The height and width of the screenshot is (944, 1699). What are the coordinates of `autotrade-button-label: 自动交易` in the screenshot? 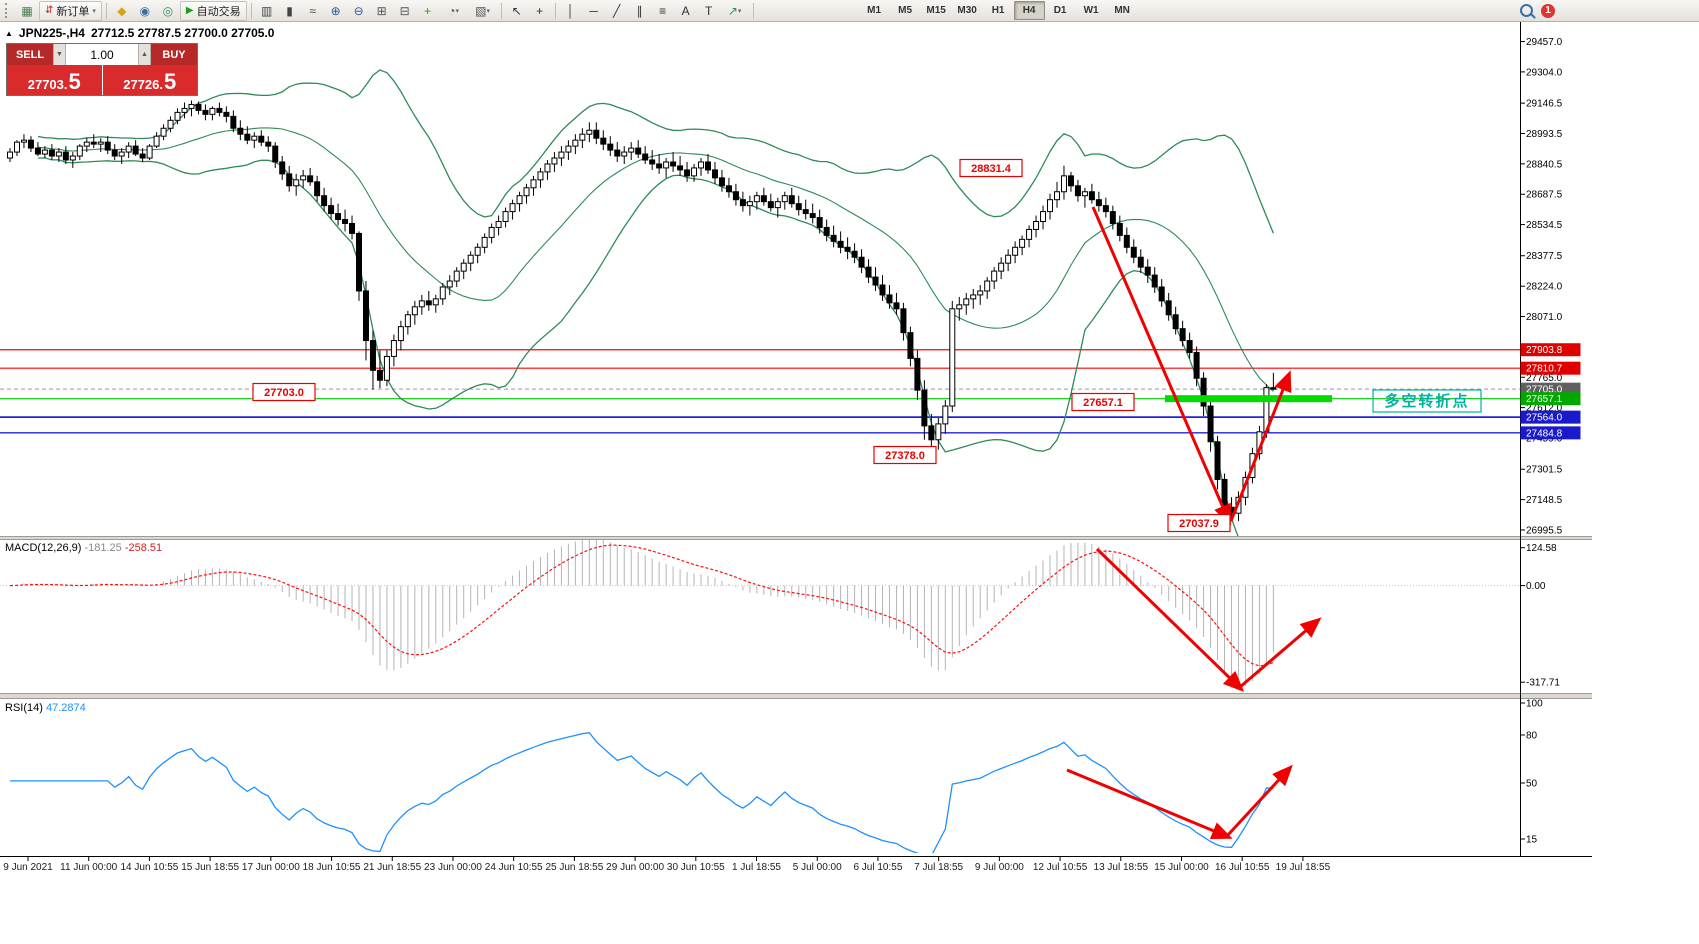 It's located at (218, 11).